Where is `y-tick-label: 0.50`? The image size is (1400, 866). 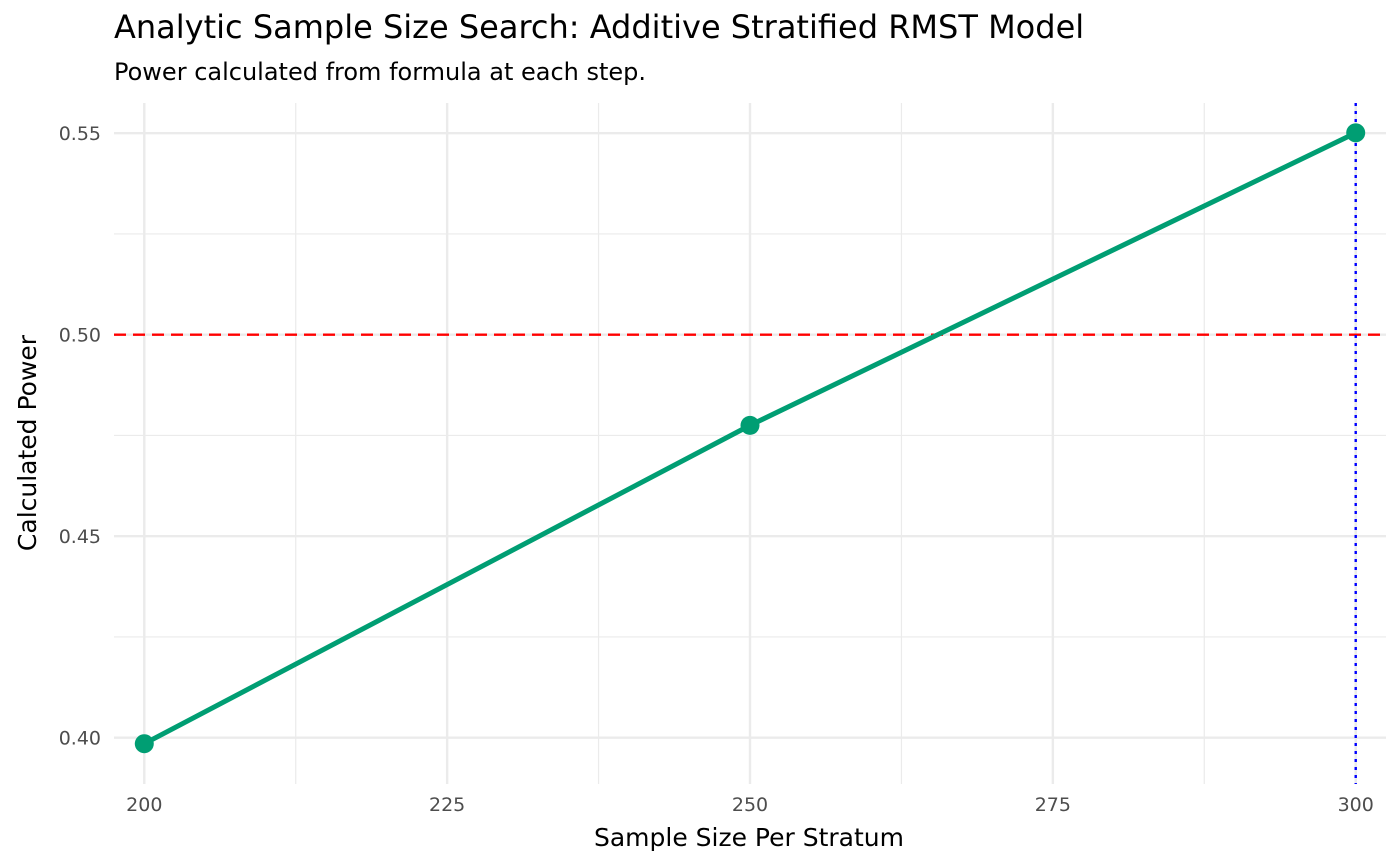 y-tick-label: 0.50 is located at coordinates (80, 336).